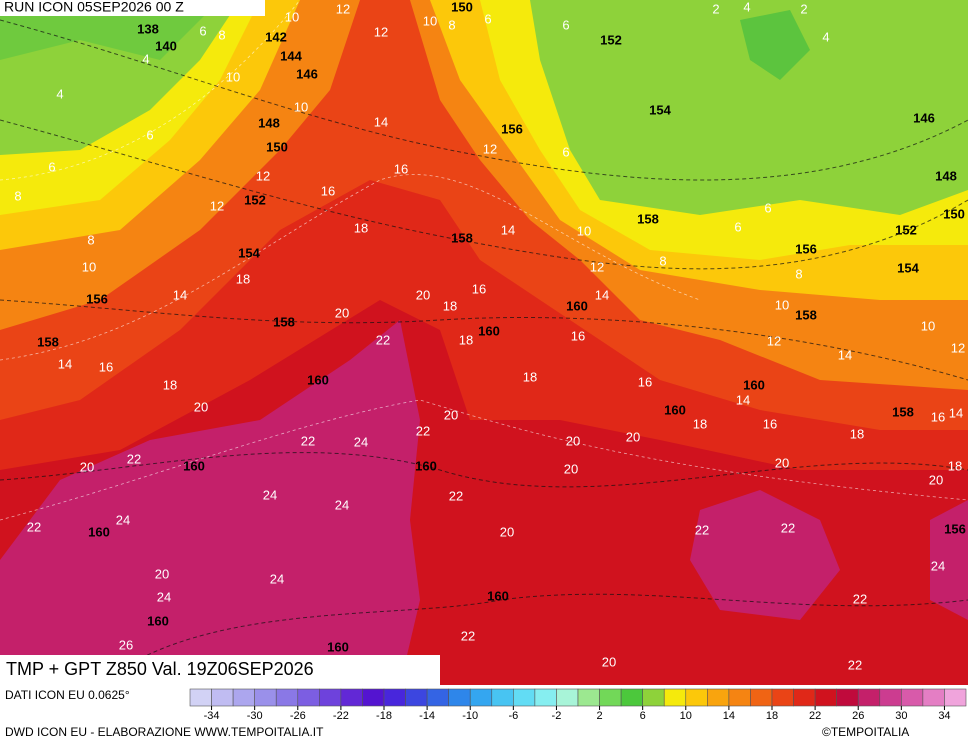 This screenshot has width=968, height=745. What do you see at coordinates (865, 732) in the screenshot?
I see `credit: ©TEMPOITALIA` at bounding box center [865, 732].